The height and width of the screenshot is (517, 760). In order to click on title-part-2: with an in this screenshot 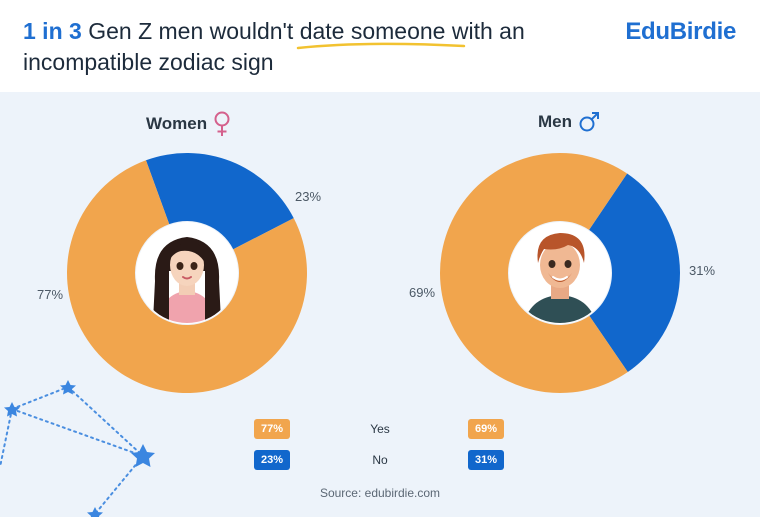, I will do `click(488, 31)`.